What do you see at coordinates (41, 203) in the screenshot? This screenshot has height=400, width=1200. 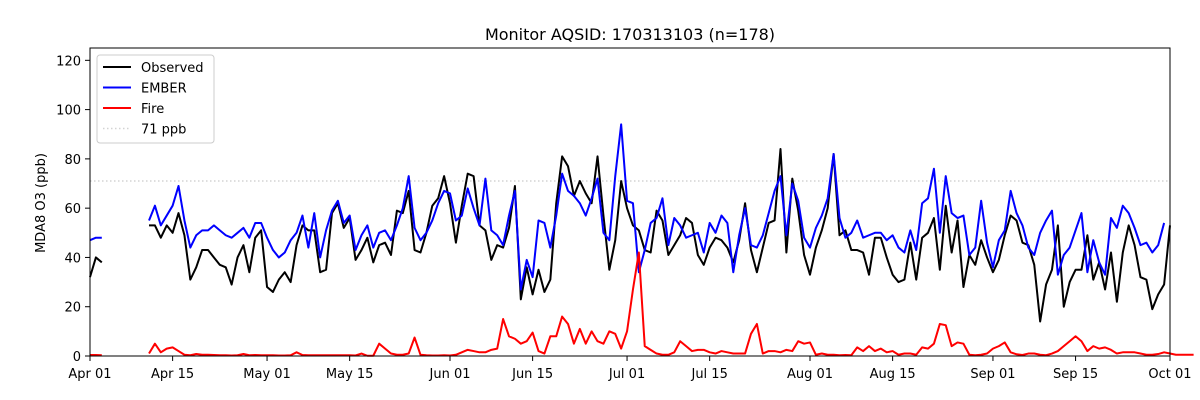 I see `y-axis-label: MDA8 O3 (ppb)` at bounding box center [41, 203].